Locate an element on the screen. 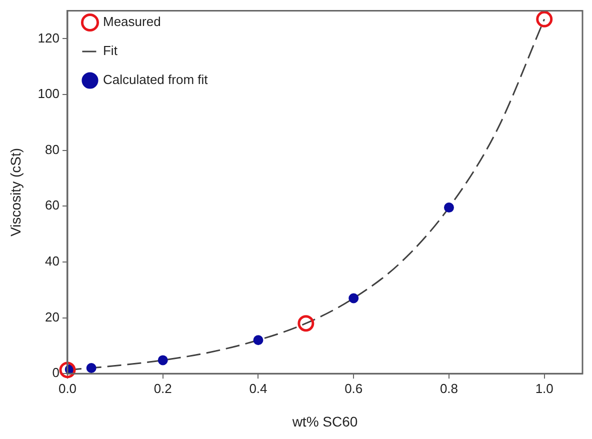 This screenshot has height=439, width=592. x-tick-label: 0.4 is located at coordinates (258, 388).